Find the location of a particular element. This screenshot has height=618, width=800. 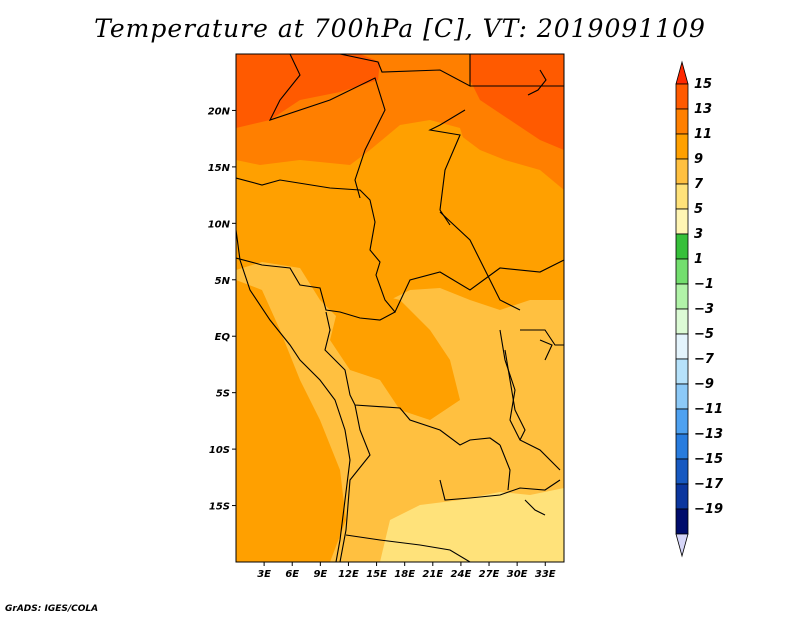

colorbar-label: −19 is located at coordinates (708, 509).